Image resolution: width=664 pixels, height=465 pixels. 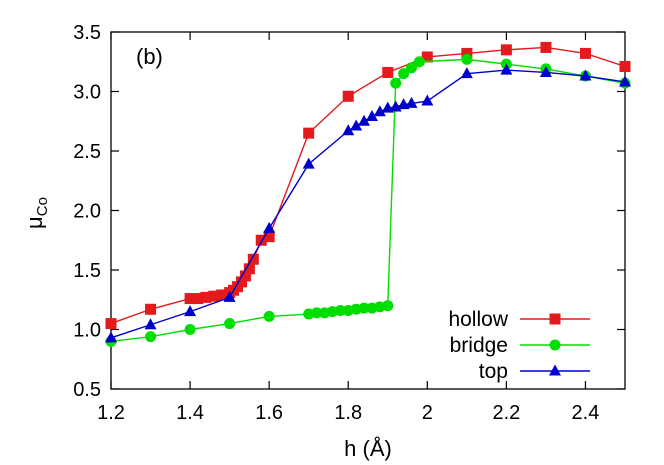 I want to click on legend: hollow bridge top, so click(x=519, y=345).